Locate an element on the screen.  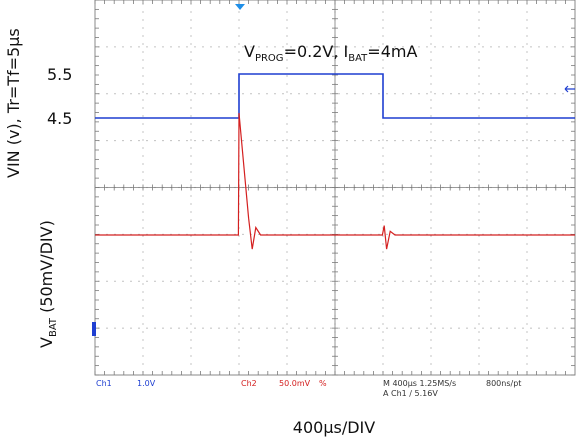
title-sub-bat: BAT is located at coordinates (358, 58).